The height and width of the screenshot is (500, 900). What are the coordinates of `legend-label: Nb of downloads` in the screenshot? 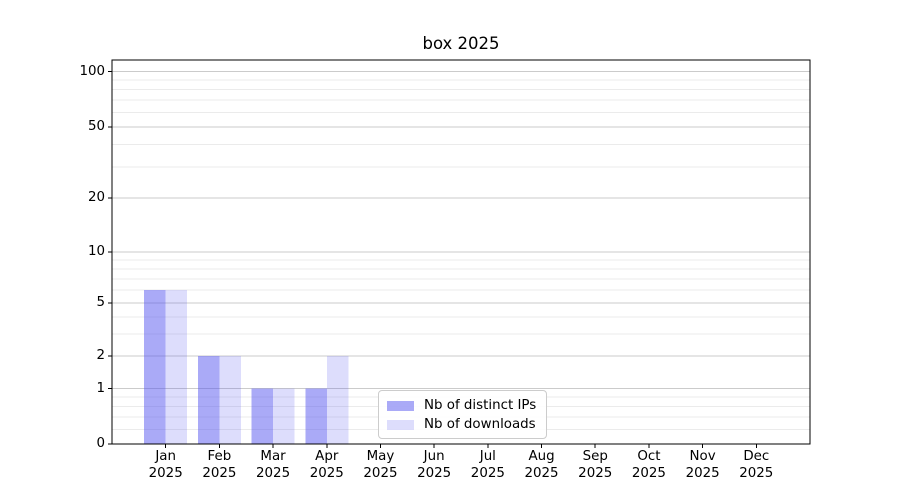 It's located at (480, 424).